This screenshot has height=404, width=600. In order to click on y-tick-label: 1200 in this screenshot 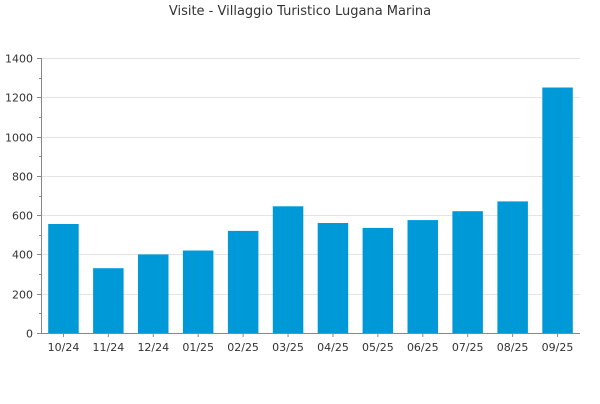, I will do `click(19, 98)`.